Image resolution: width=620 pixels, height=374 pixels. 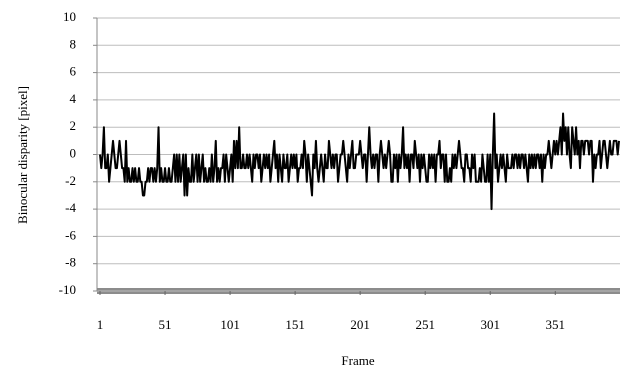 I want to click on y-tick-label: 10, so click(x=69, y=16).